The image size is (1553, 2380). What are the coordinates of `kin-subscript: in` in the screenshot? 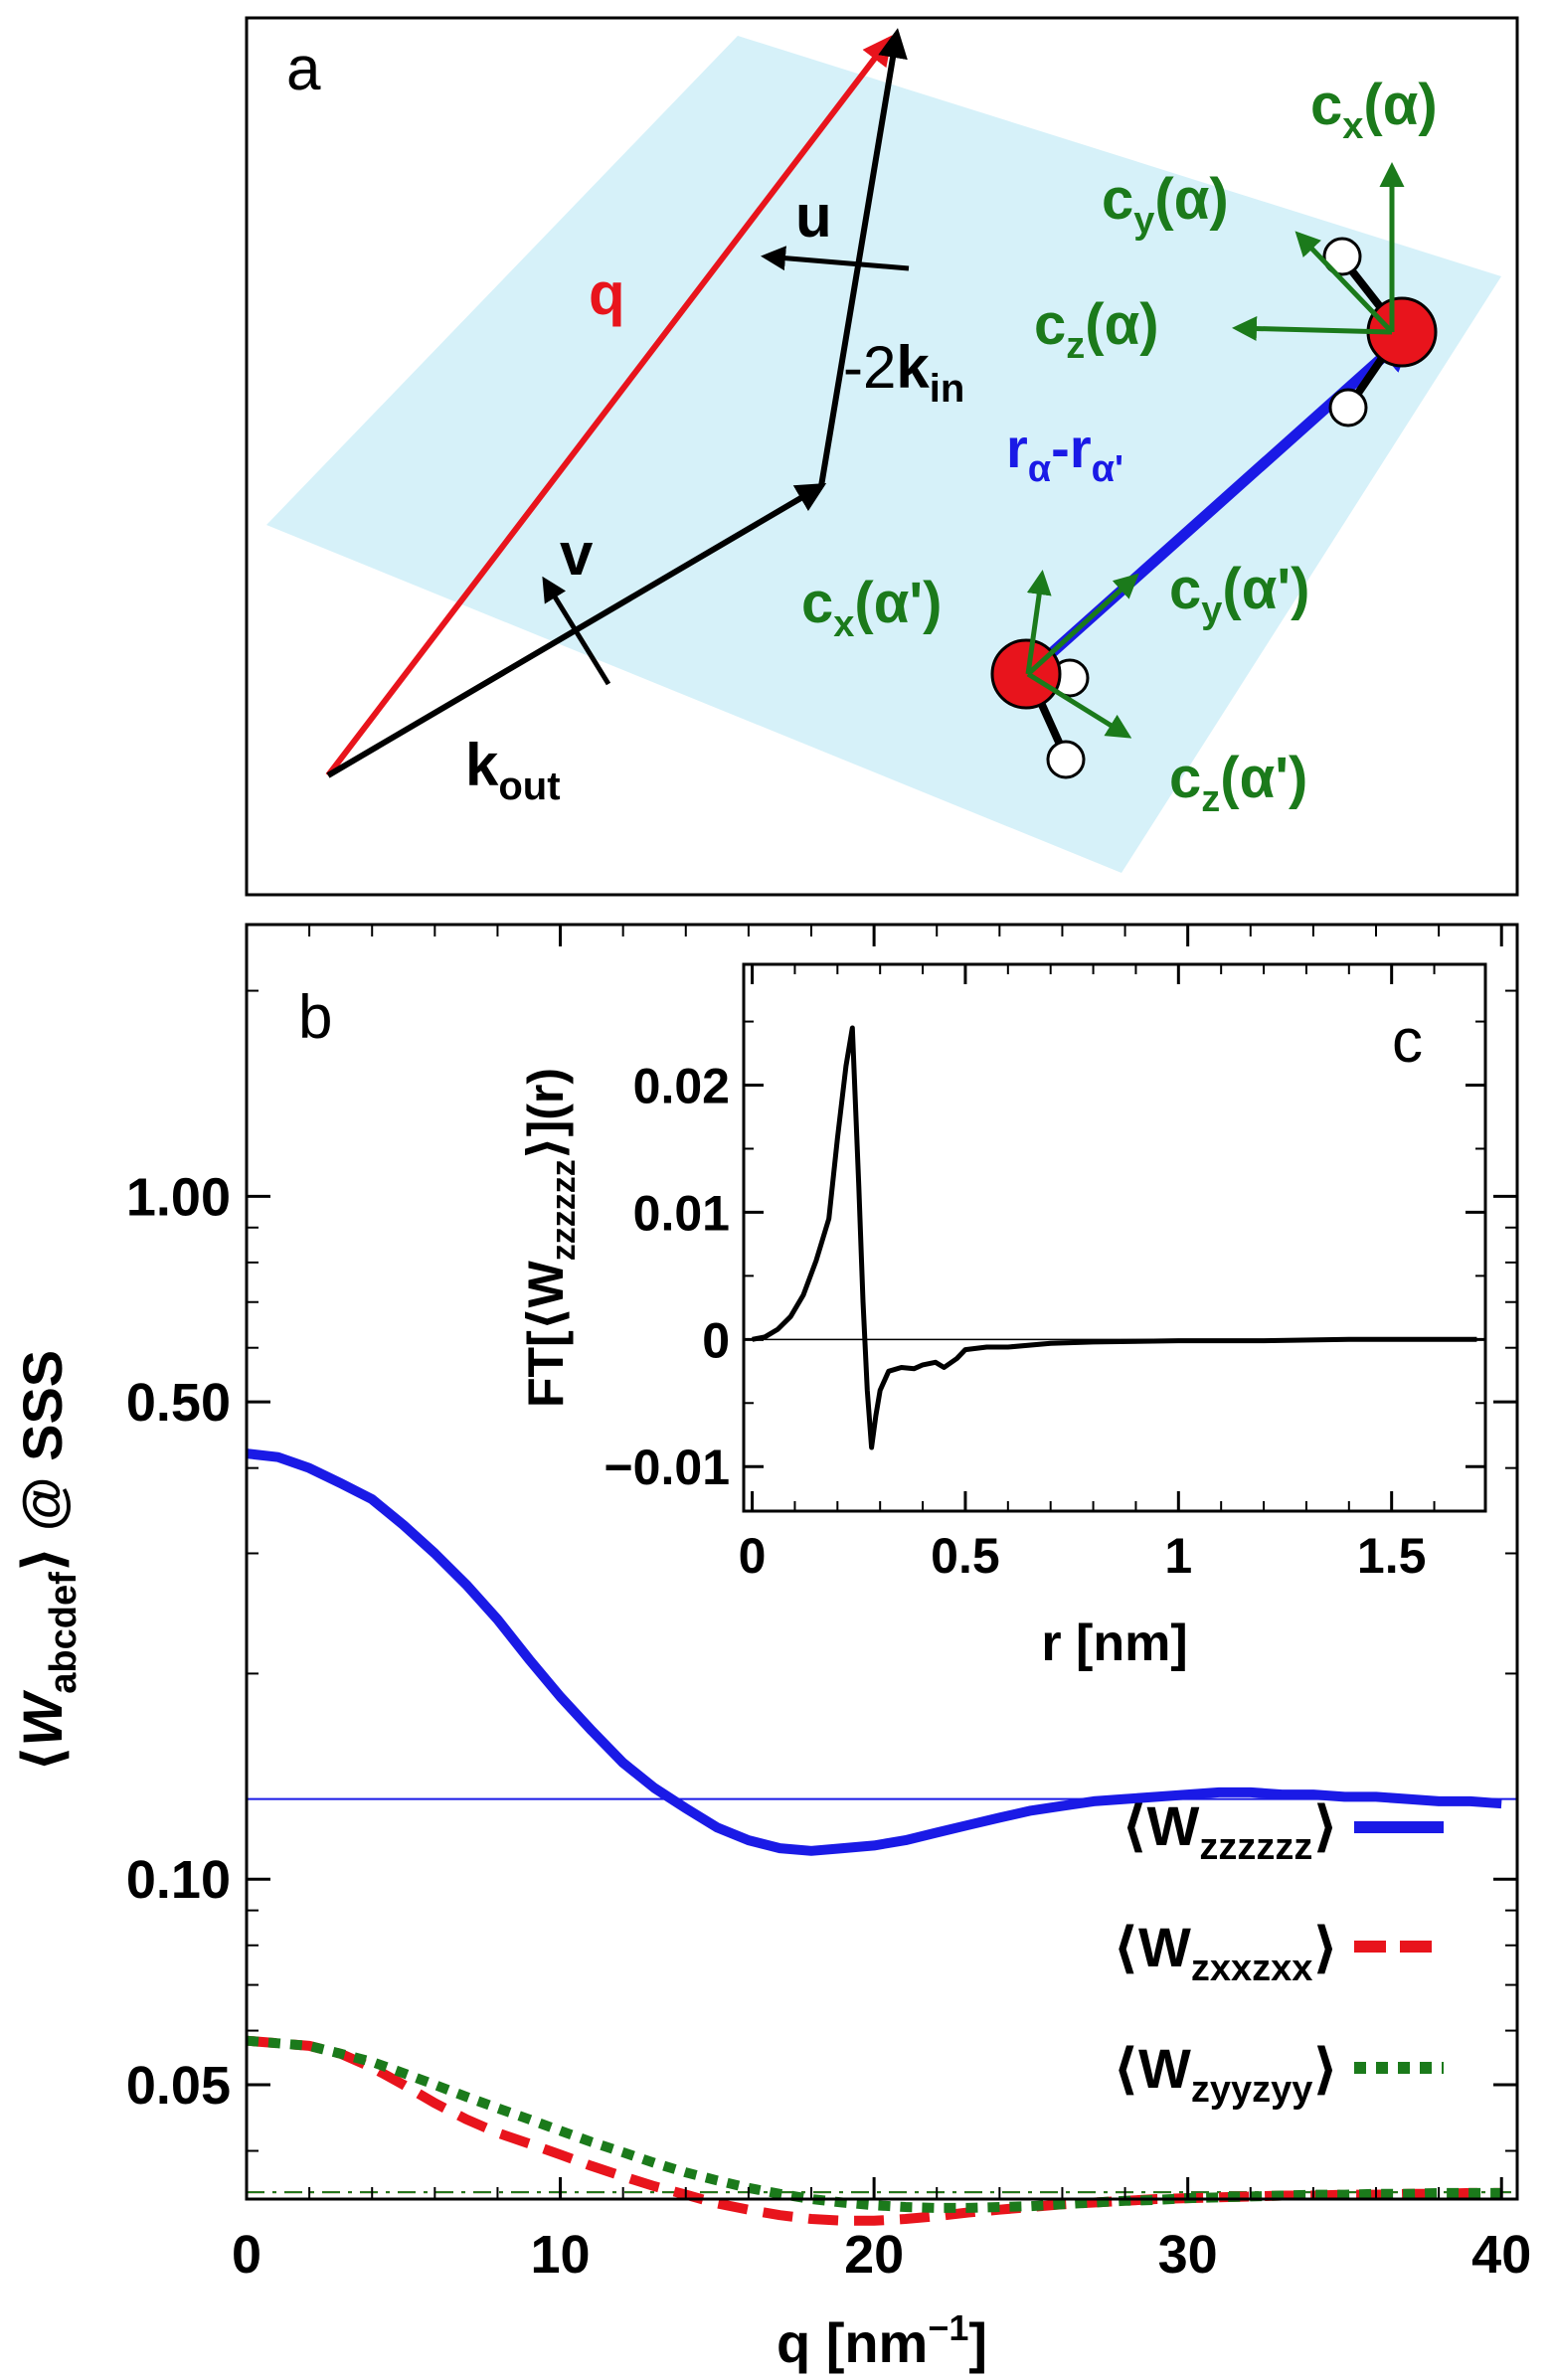 It's located at (948, 389).